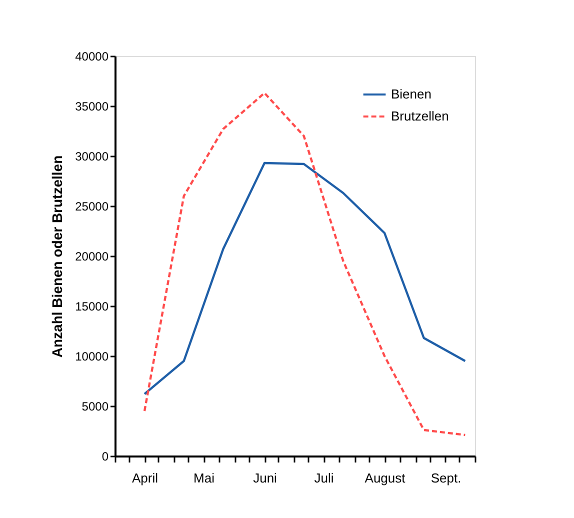  Describe the element at coordinates (105, 457) in the screenshot. I see `y-tick-label: 0` at that location.